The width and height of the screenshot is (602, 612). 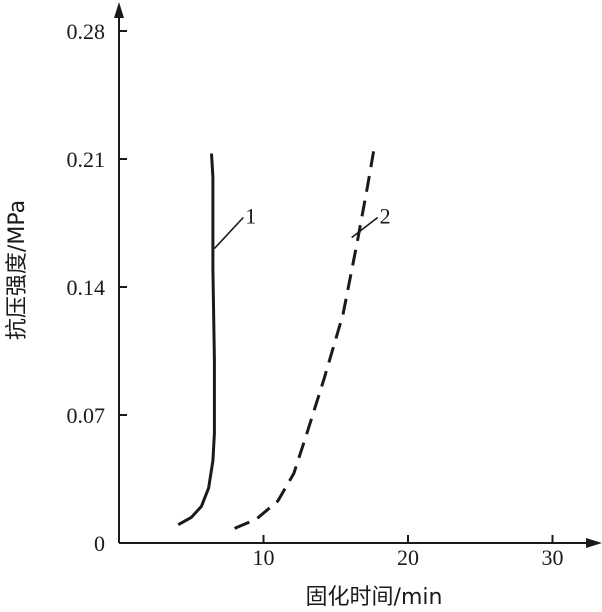 I want to click on series-1-line, so click(x=196, y=340).